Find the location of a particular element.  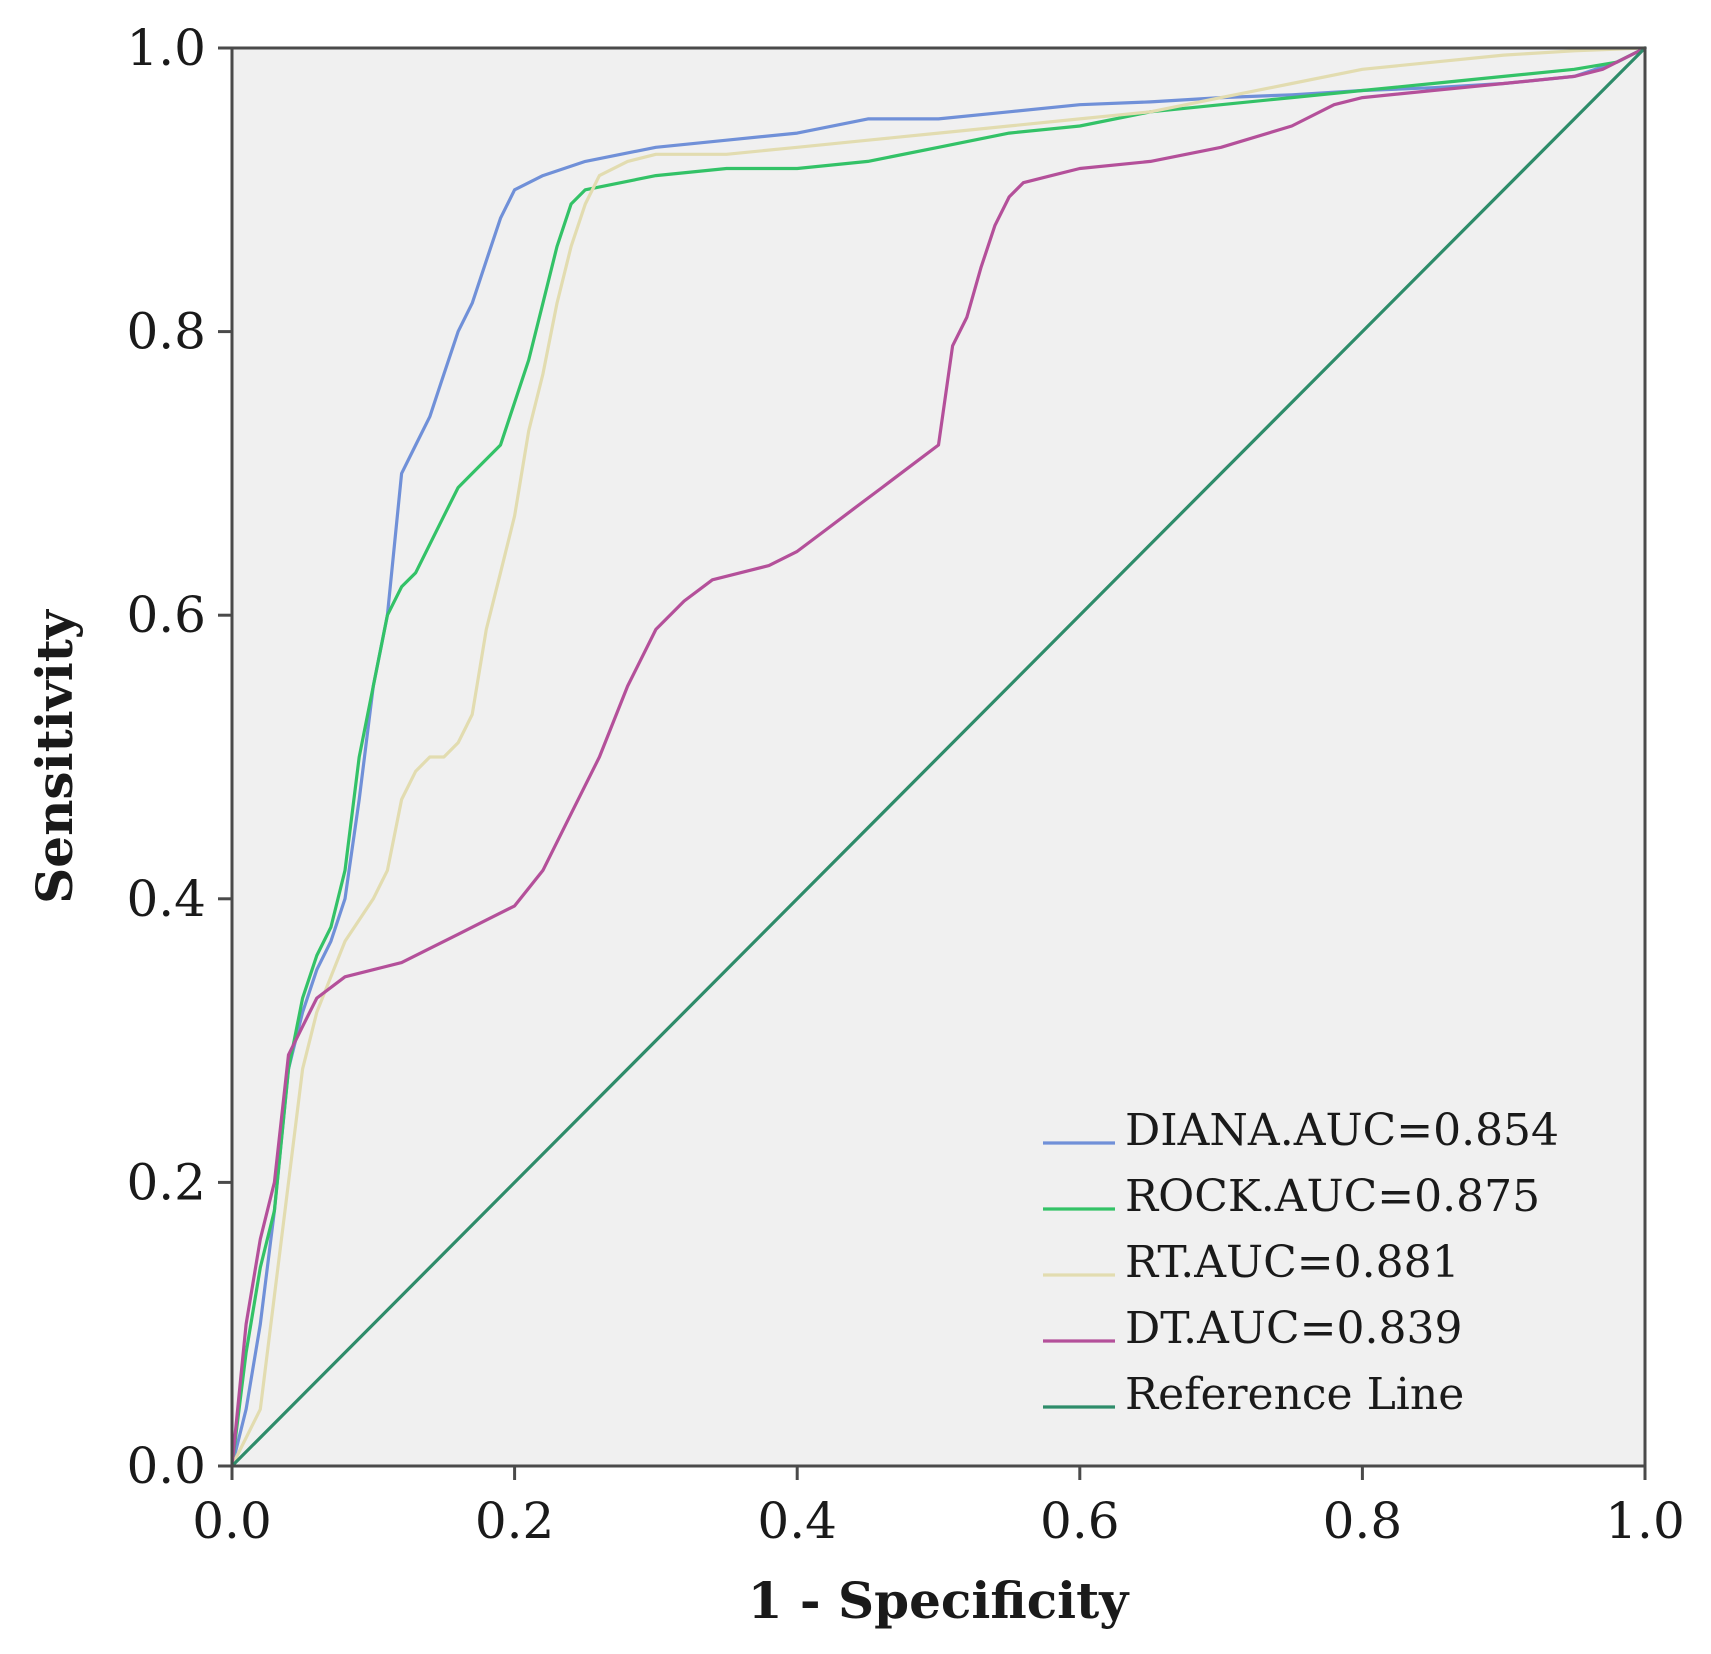

legend-label: DIANA.AUC=0.854 is located at coordinates (1342, 1130).